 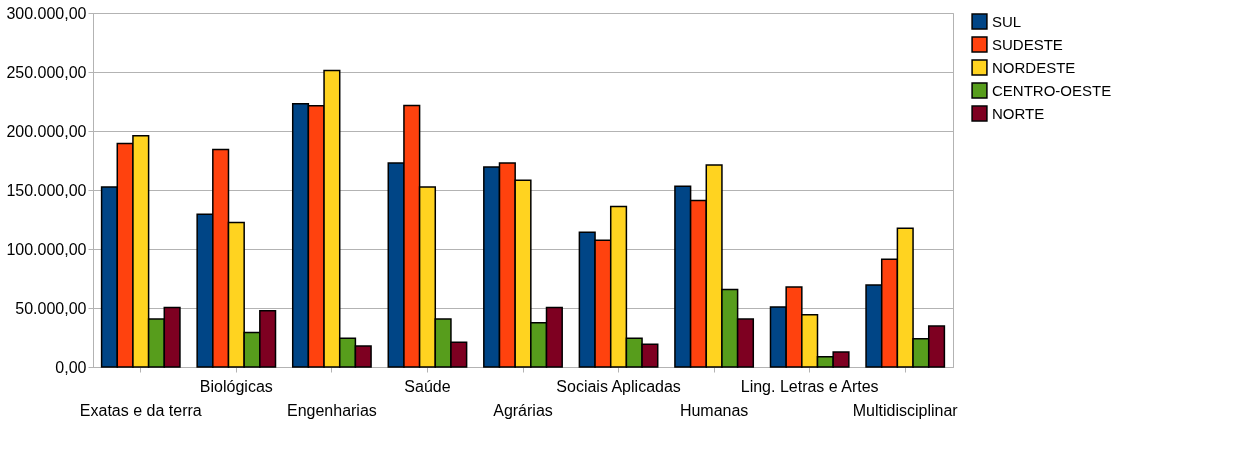 I want to click on legend-label: SUDESTE, so click(x=1027, y=44).